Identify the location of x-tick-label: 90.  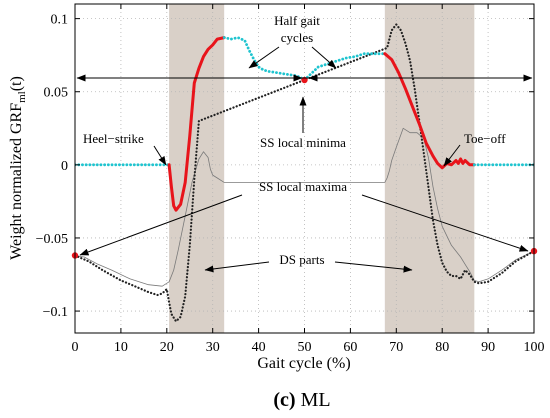
(488, 347).